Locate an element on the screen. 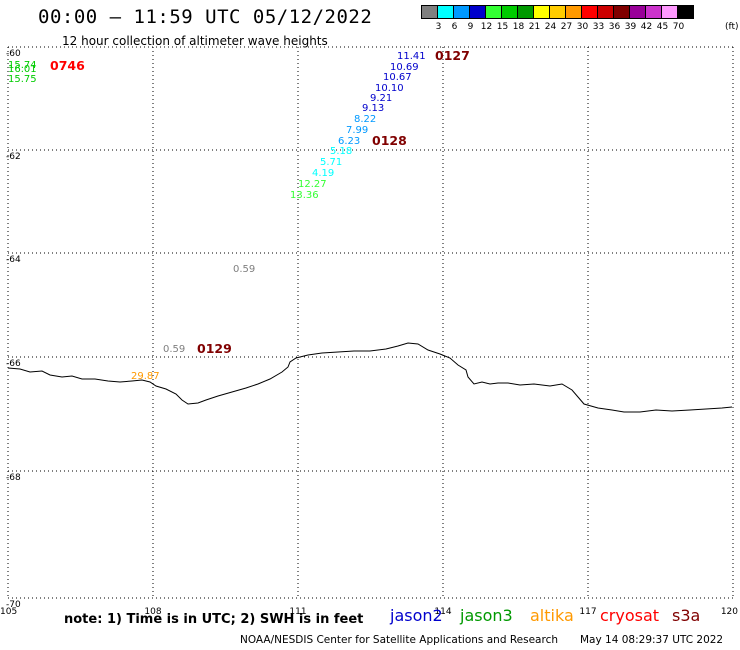 Image resolution: width=740 pixels, height=650 pixels. wave-height-value: 10.69 is located at coordinates (404, 67).